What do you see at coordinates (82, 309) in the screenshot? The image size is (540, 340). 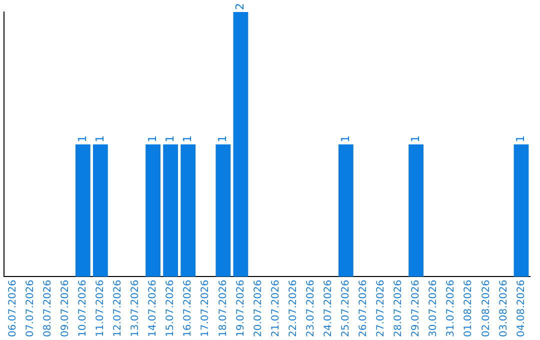 I see `x-tick-label: 10.07.2026` at bounding box center [82, 309].